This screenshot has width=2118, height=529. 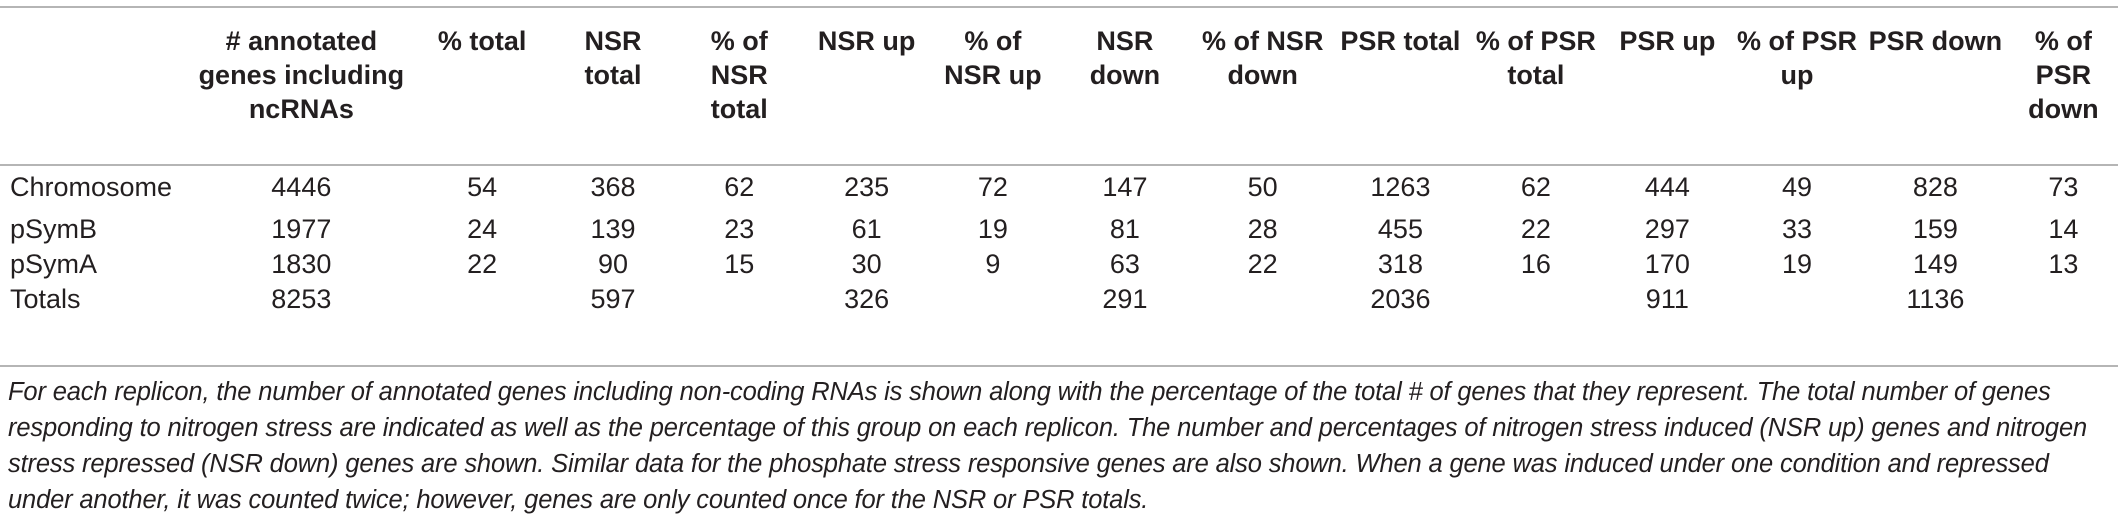 What do you see at coordinates (1124, 263) in the screenshot?
I see `table-cell: 63` at bounding box center [1124, 263].